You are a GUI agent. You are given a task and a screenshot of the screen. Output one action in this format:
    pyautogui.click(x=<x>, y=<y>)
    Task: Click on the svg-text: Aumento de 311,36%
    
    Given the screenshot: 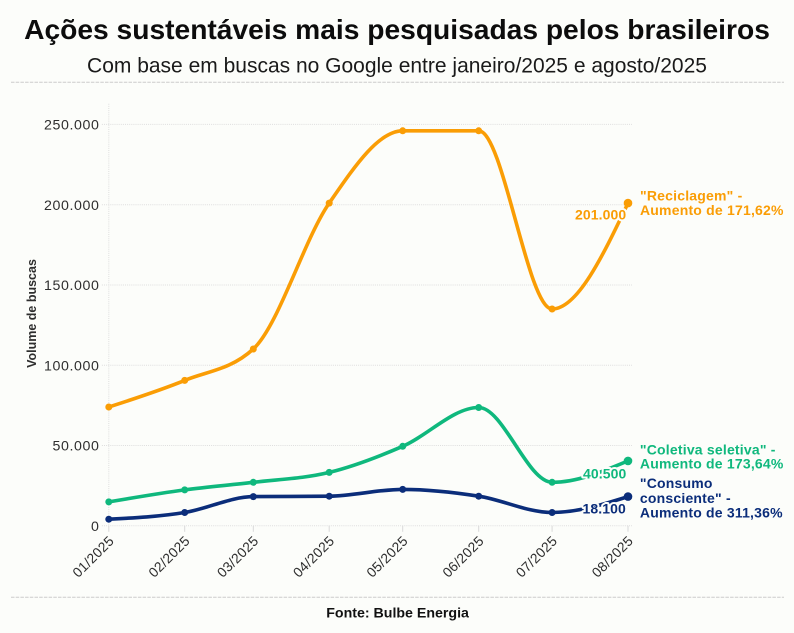 What is the action you would take?
    pyautogui.click(x=711, y=513)
    